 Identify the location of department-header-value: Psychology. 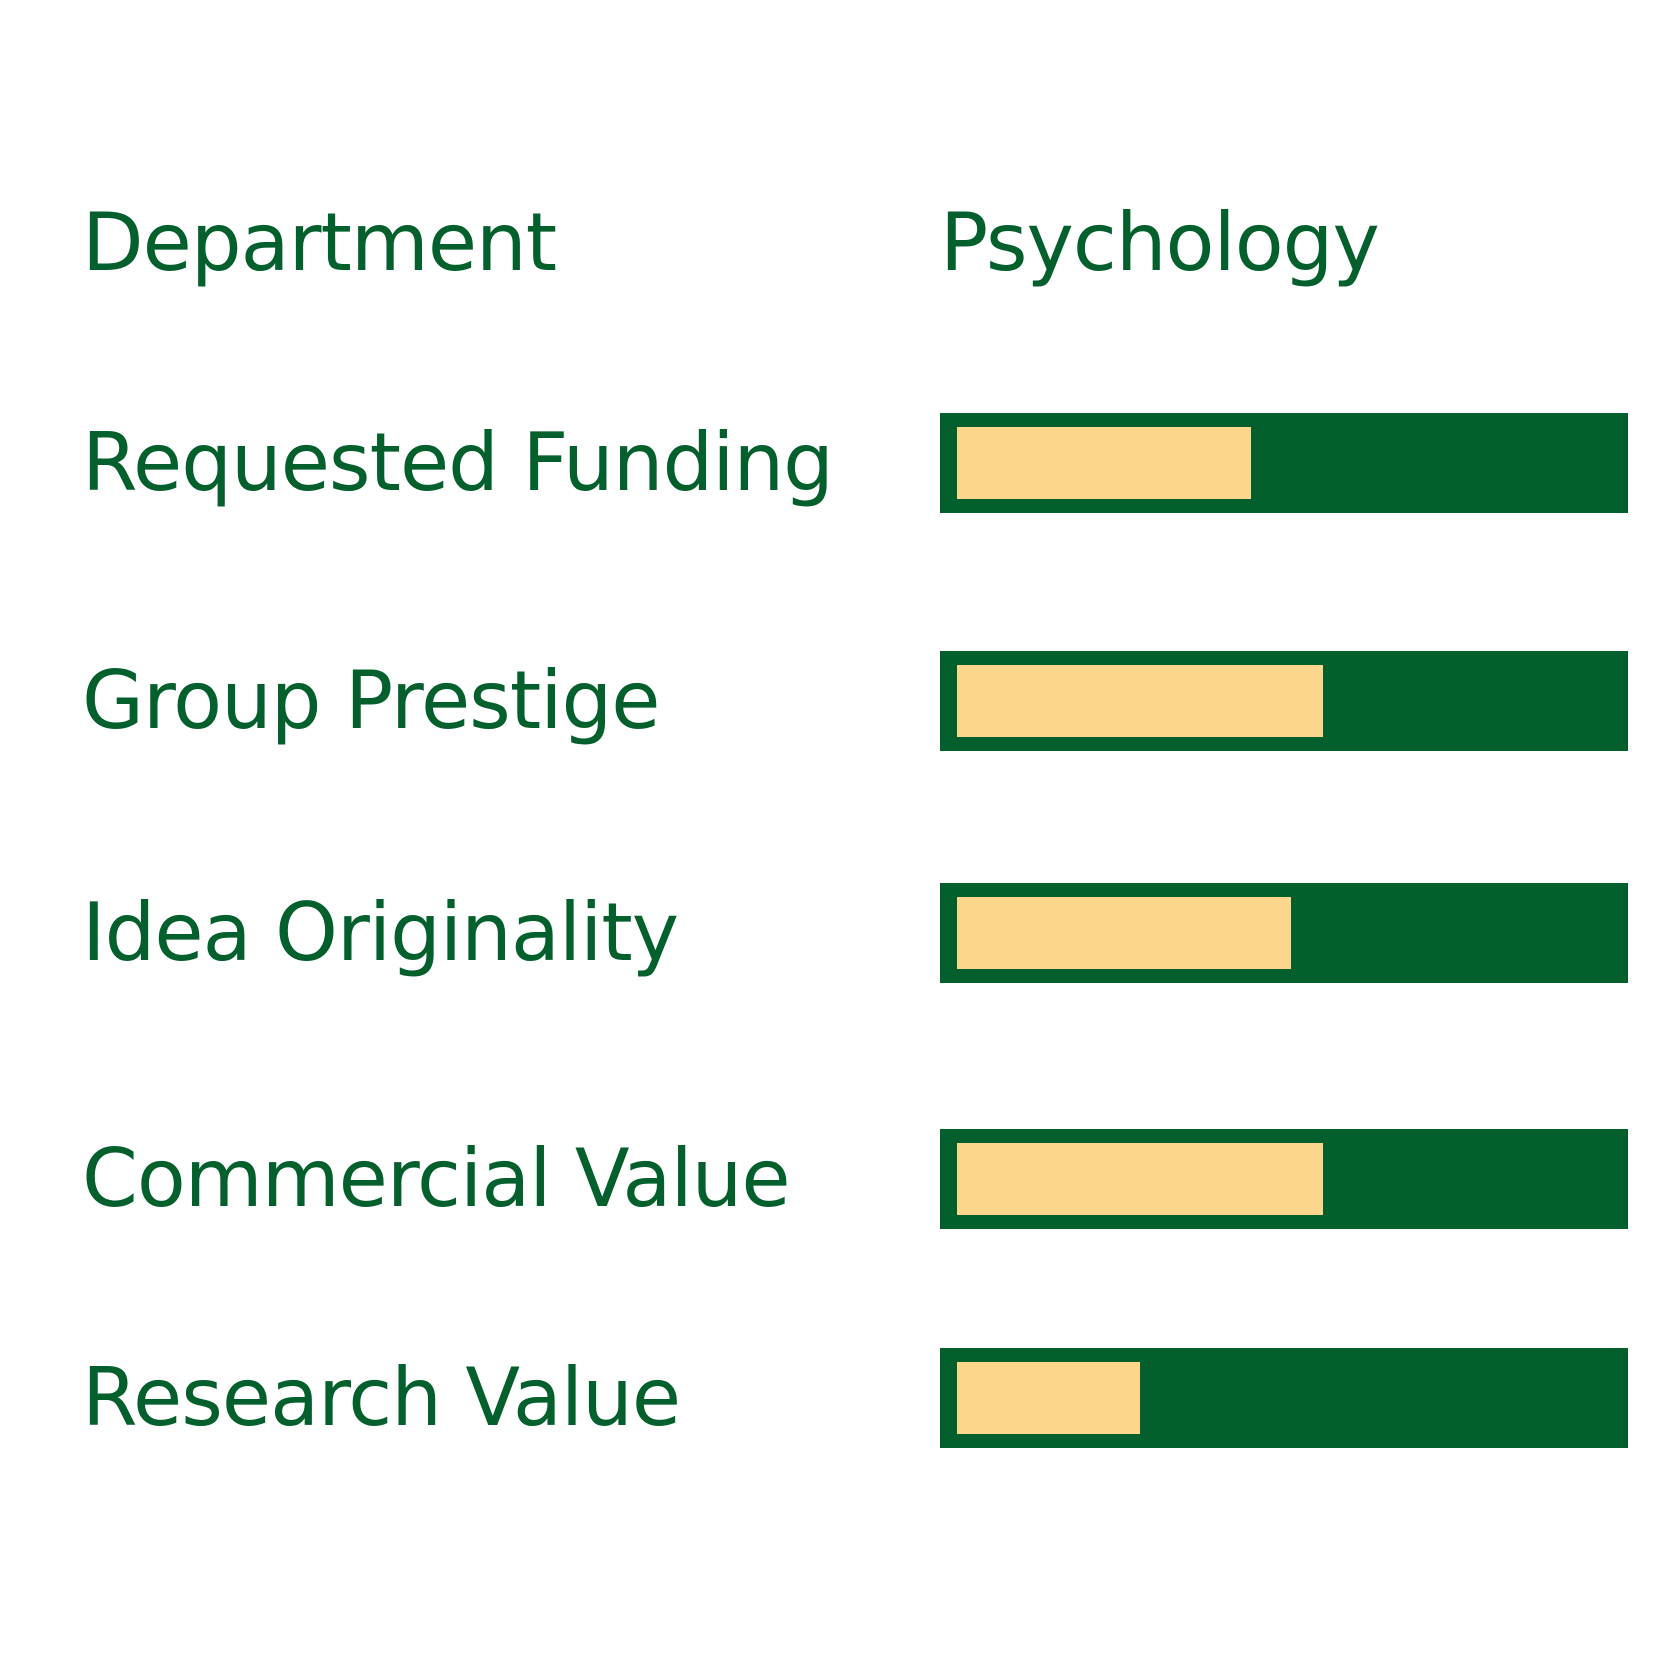
(1160, 242).